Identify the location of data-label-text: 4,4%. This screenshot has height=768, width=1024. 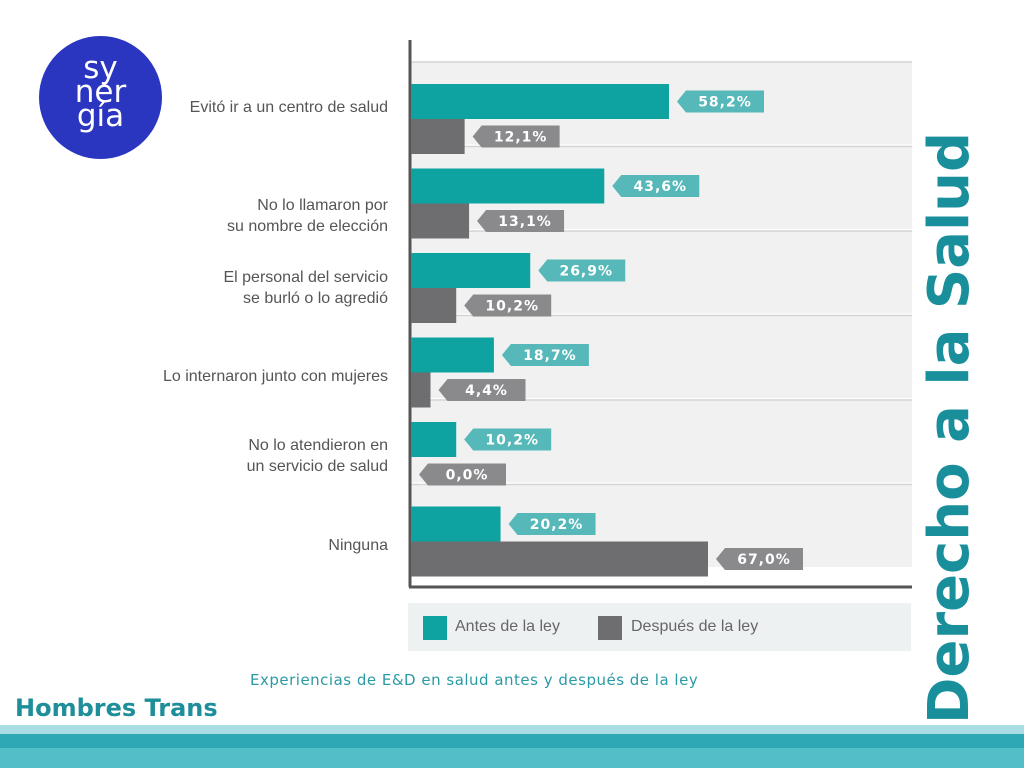
(486, 391).